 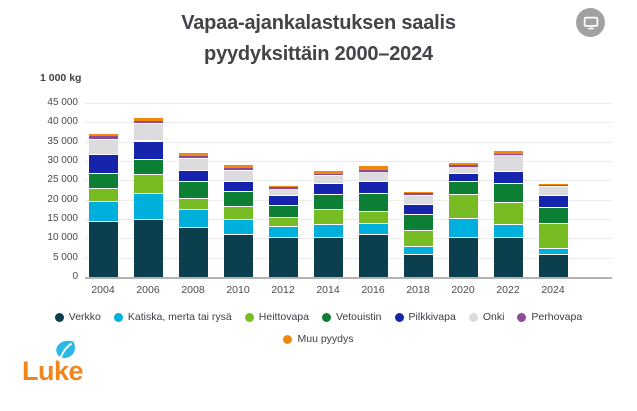 What do you see at coordinates (318, 339) in the screenshot?
I see `legend-item-muu-pyydys: Muu pyydys` at bounding box center [318, 339].